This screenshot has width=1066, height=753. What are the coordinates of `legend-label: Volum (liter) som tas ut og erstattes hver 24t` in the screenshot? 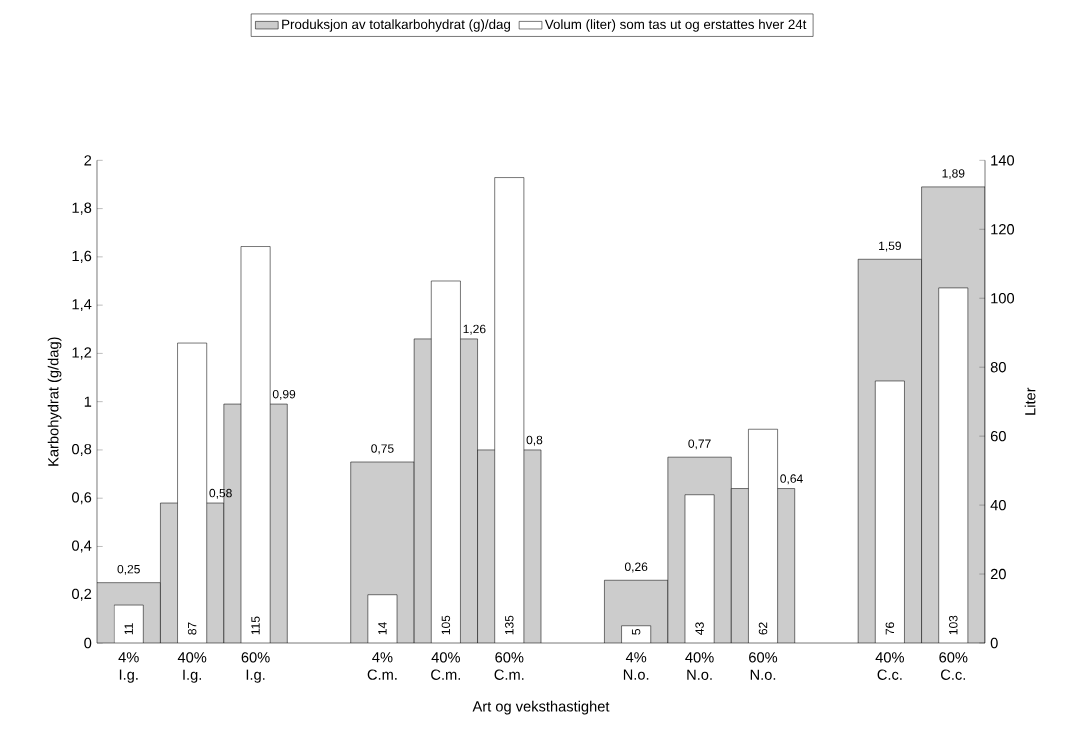 It's located at (675, 25).